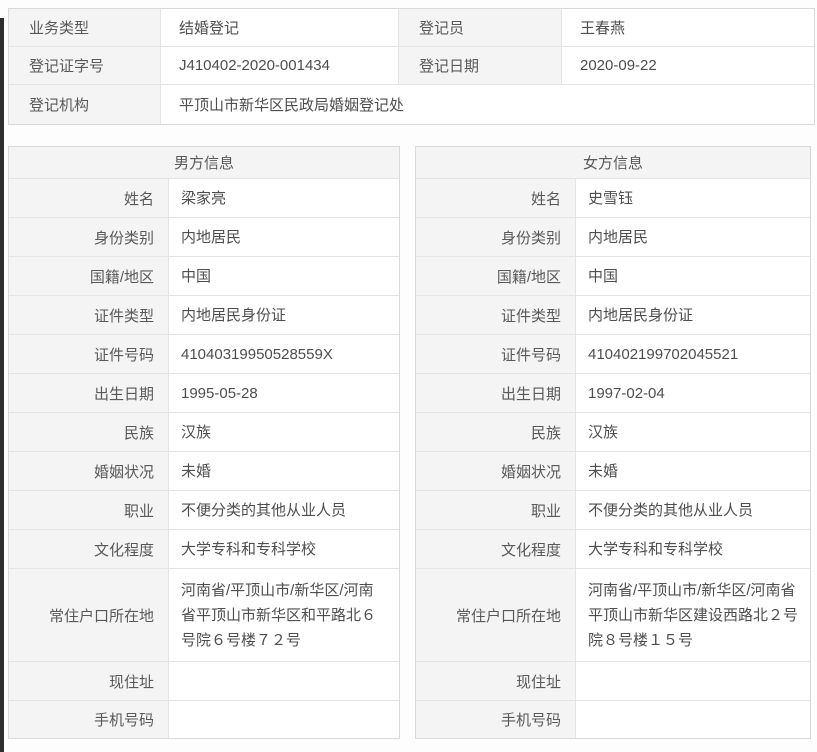  I want to click on field-value: 梁家亮, so click(204, 198).